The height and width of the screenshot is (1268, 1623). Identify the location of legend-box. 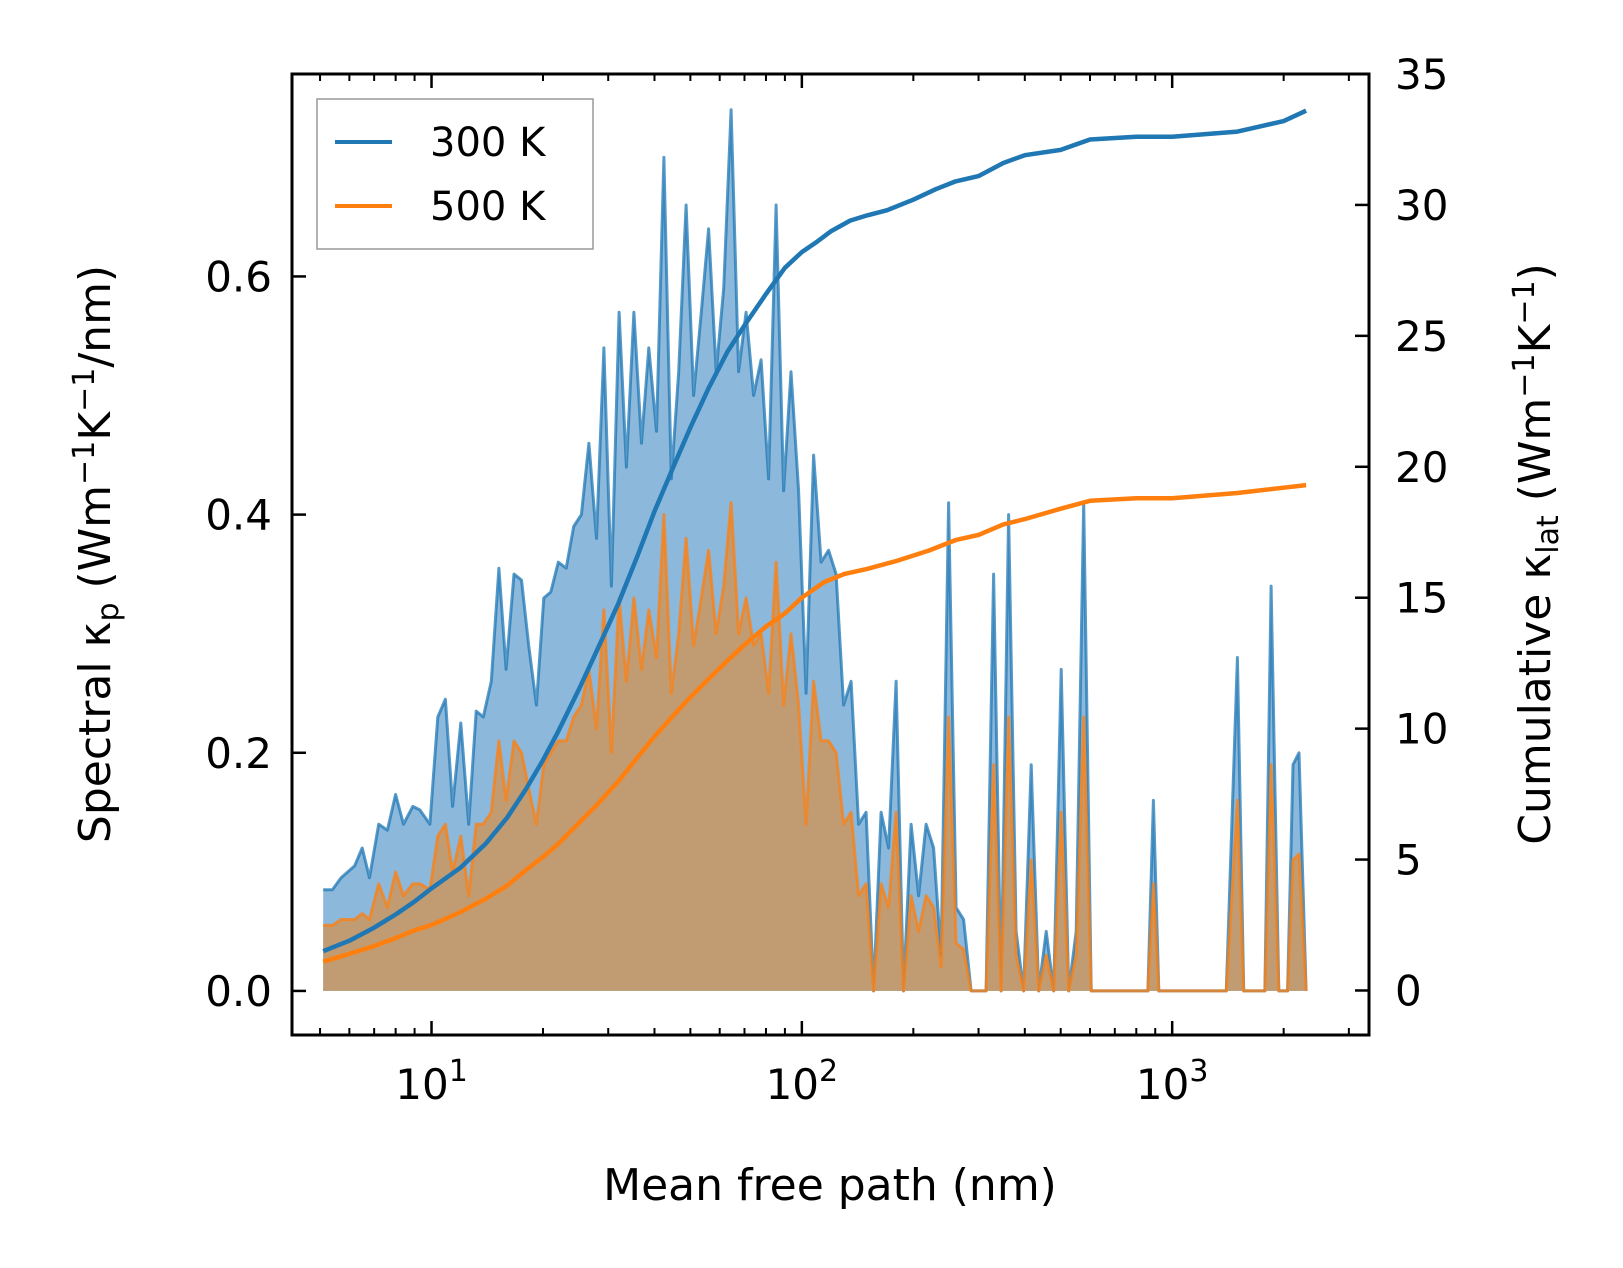
(455, 174).